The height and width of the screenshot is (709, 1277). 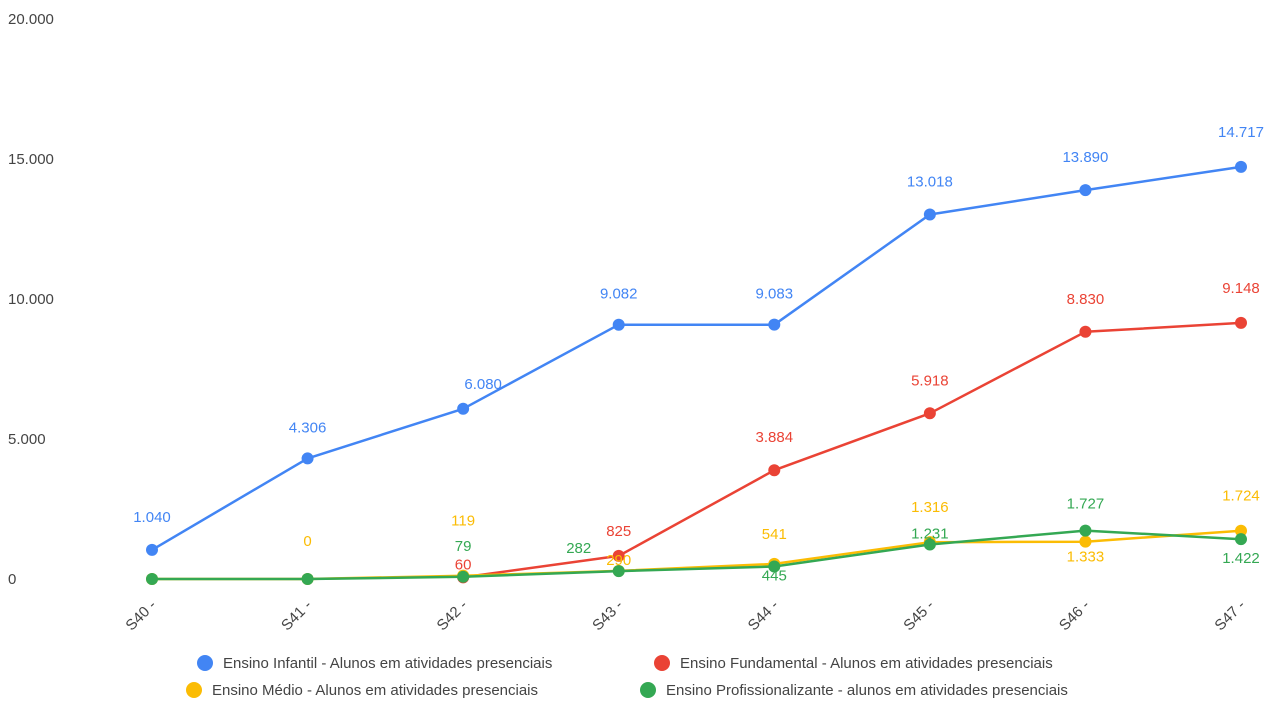 I want to click on data-label: 119, so click(x=463, y=521).